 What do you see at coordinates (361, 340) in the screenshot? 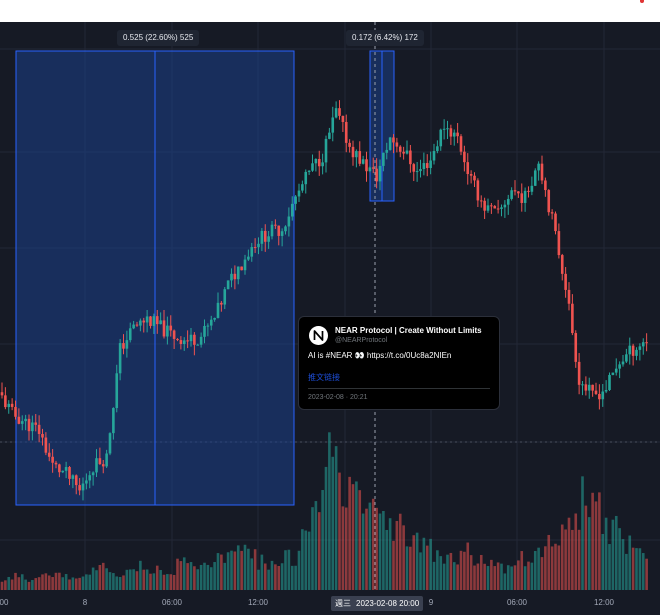
I see `tweet-handle: @NEARProtocol` at bounding box center [361, 340].